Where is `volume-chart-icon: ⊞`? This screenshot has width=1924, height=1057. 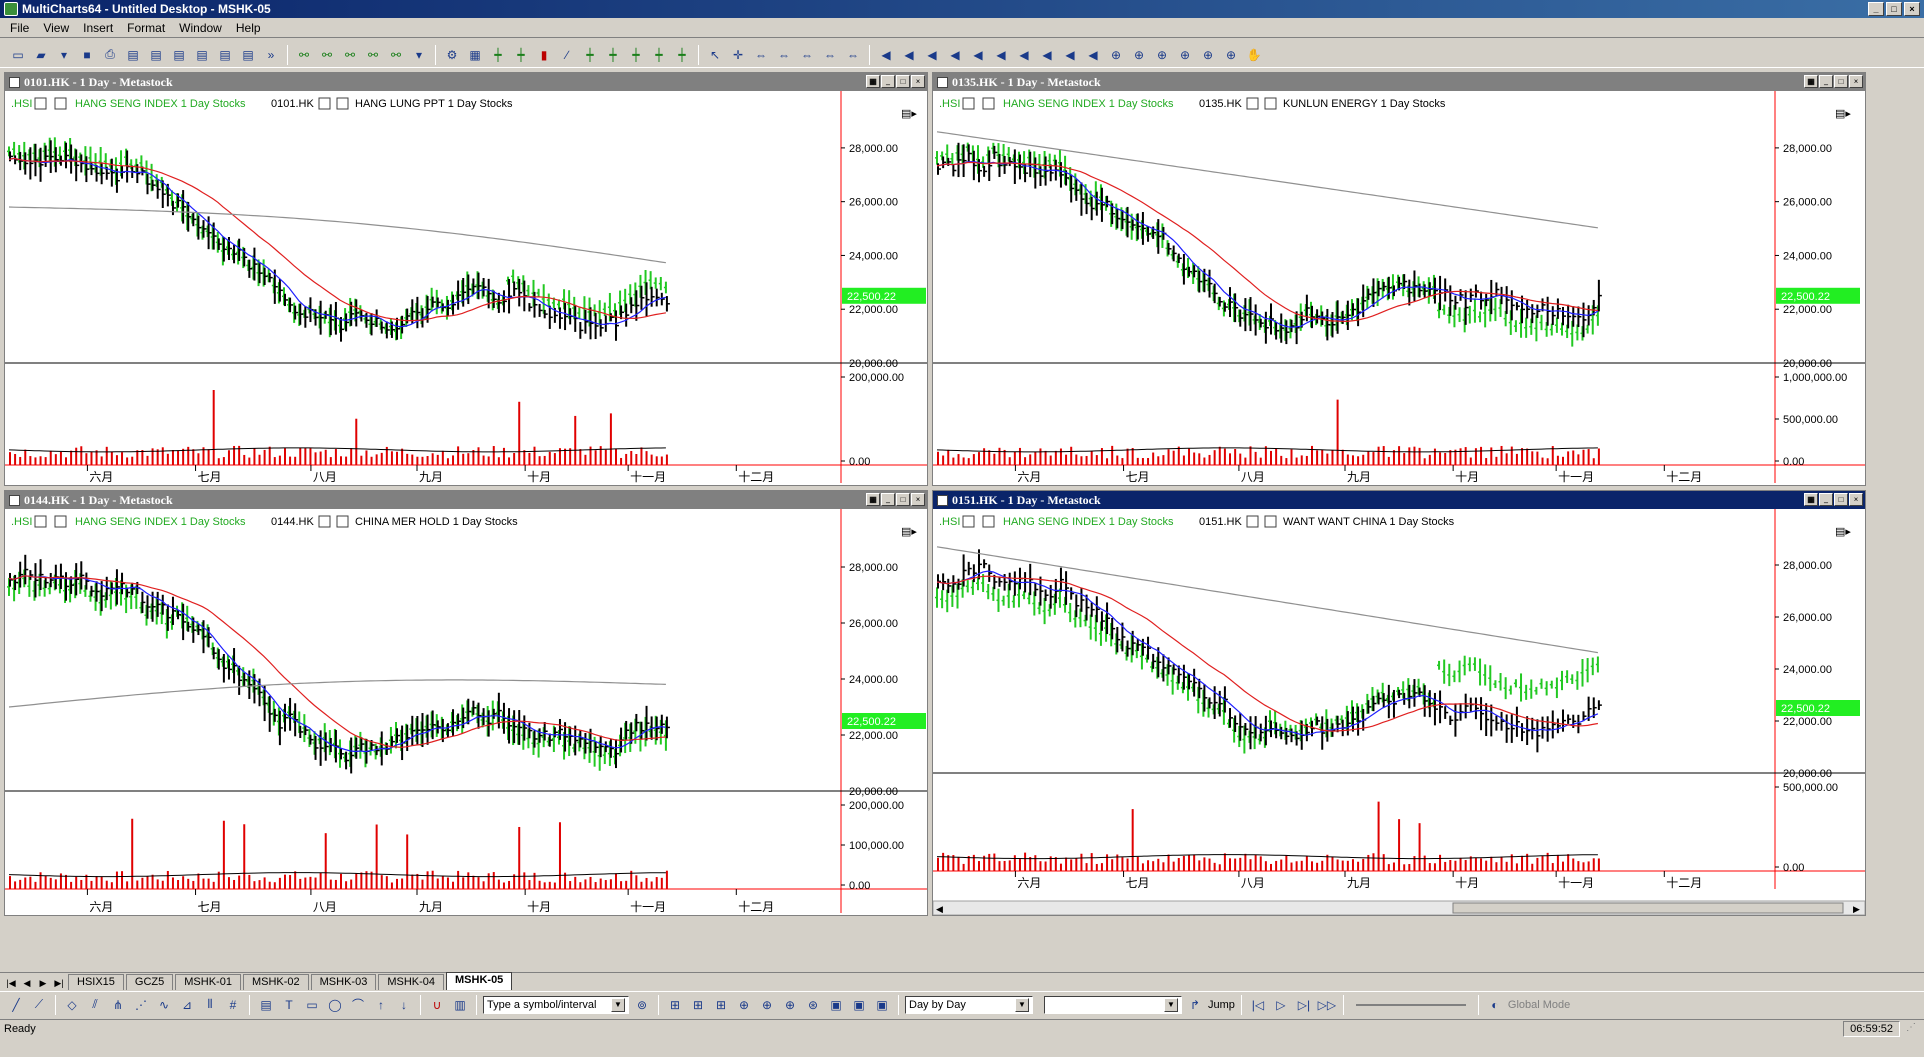
volume-chart-icon: ⊞ is located at coordinates (698, 1004).